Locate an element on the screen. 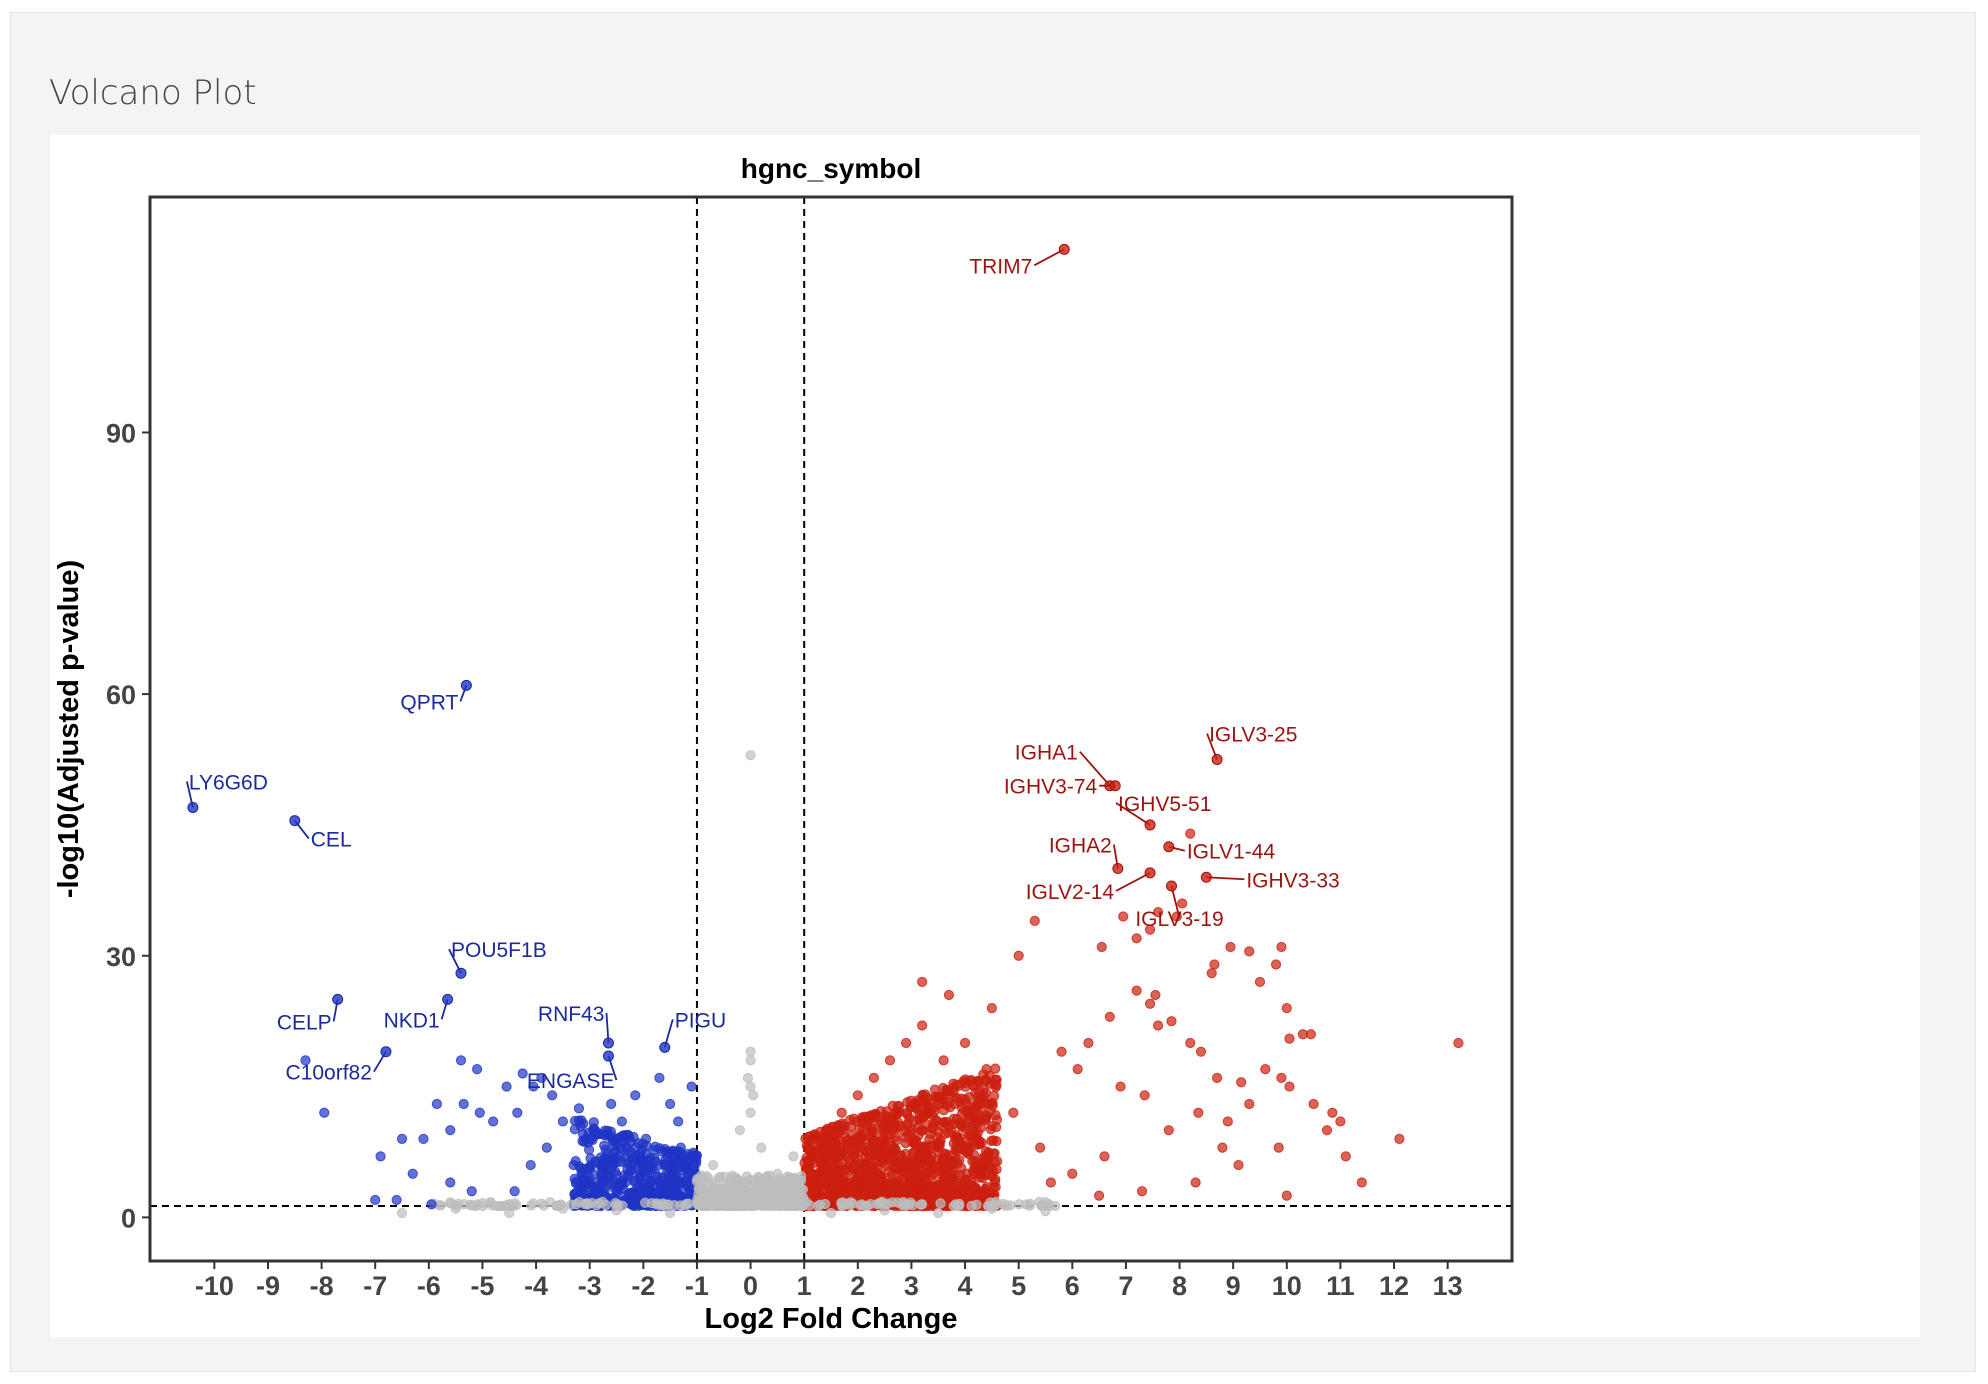  x-tick-label: 1 is located at coordinates (804, 1286).